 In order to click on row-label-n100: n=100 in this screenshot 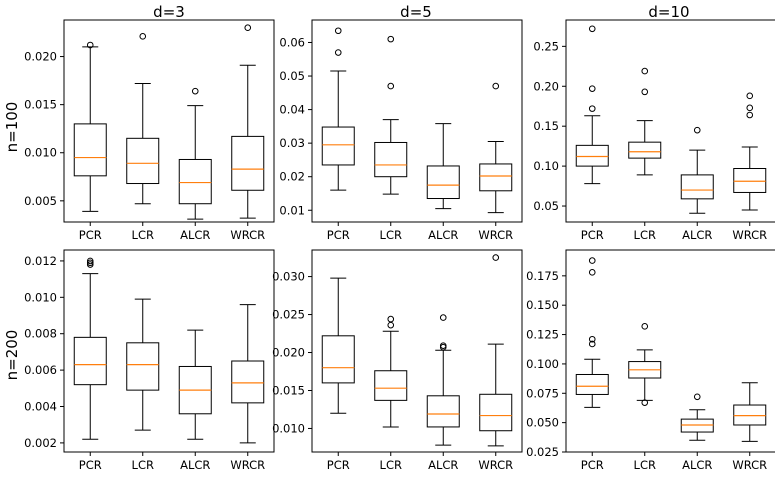, I will do `click(12, 127)`.